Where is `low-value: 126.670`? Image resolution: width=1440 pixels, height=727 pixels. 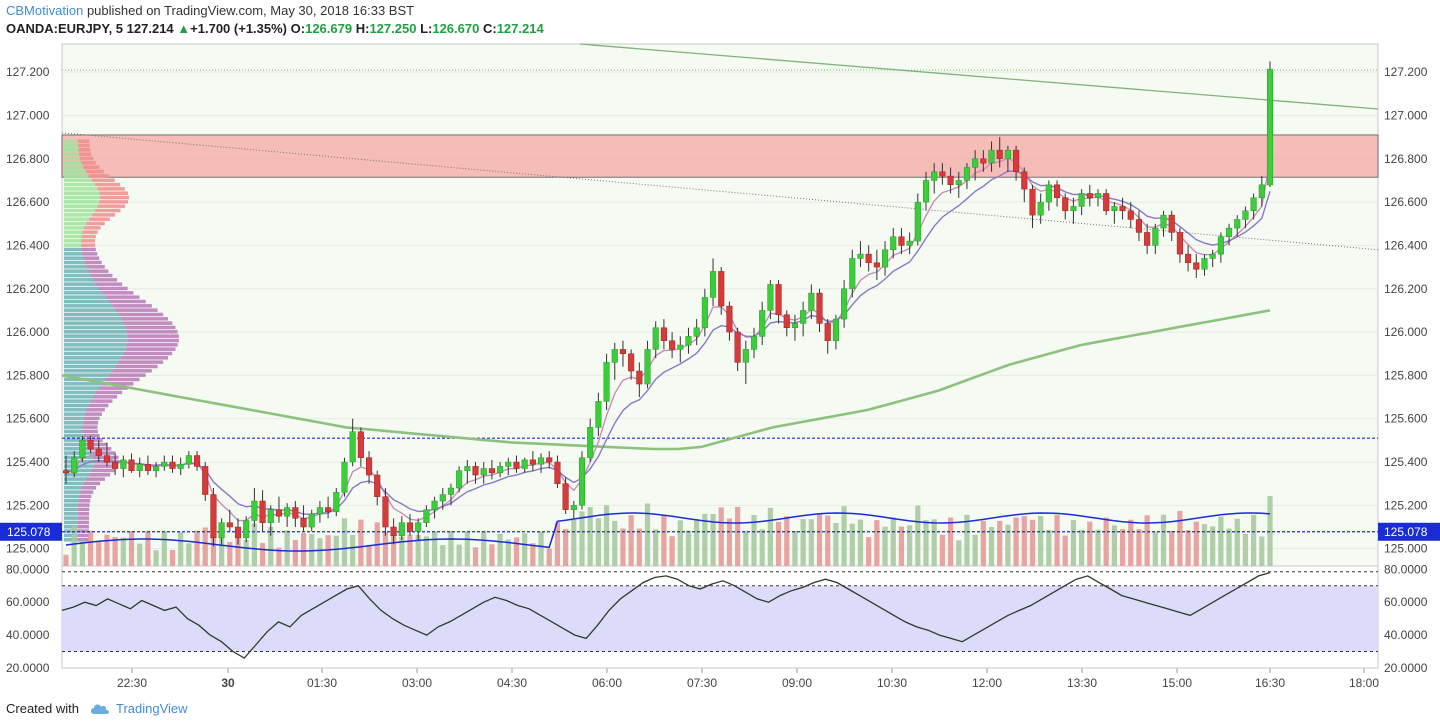
low-value: 126.670 is located at coordinates (456, 28).